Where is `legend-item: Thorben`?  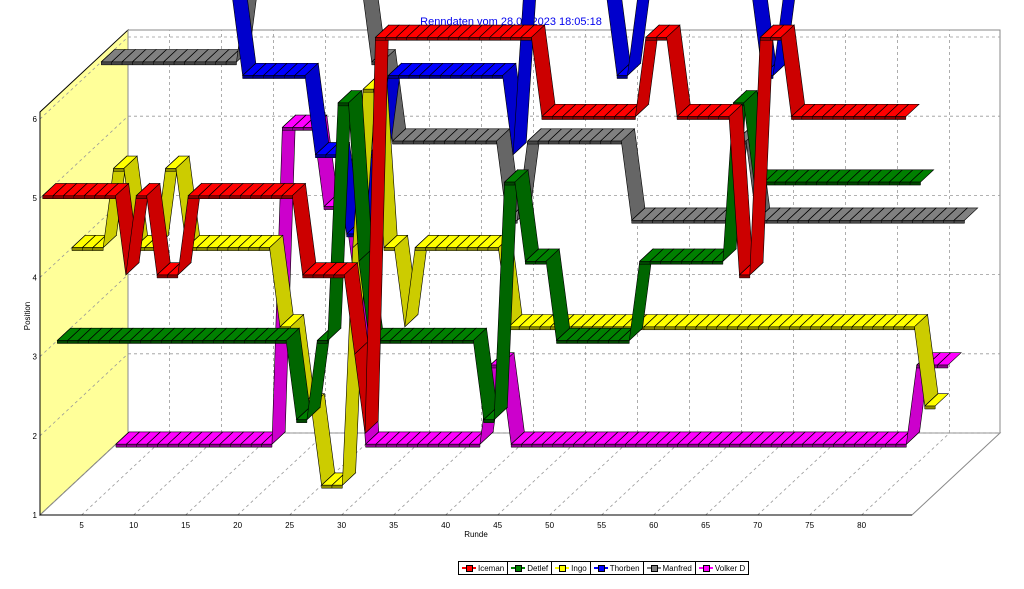
legend-item: Thorben is located at coordinates (617, 568).